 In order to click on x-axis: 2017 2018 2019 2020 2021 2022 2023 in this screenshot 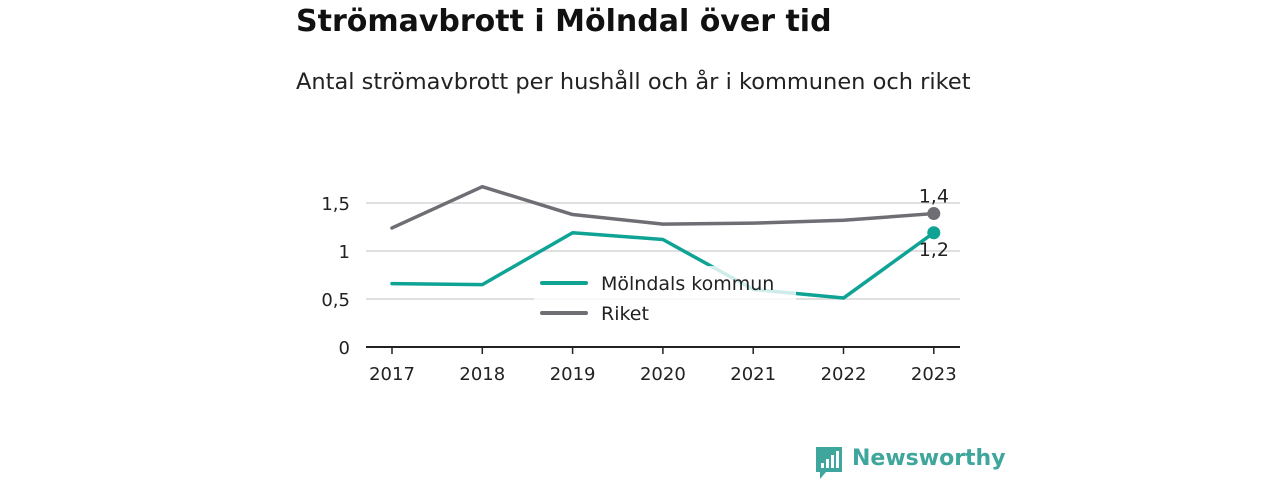, I will do `click(663, 365)`.